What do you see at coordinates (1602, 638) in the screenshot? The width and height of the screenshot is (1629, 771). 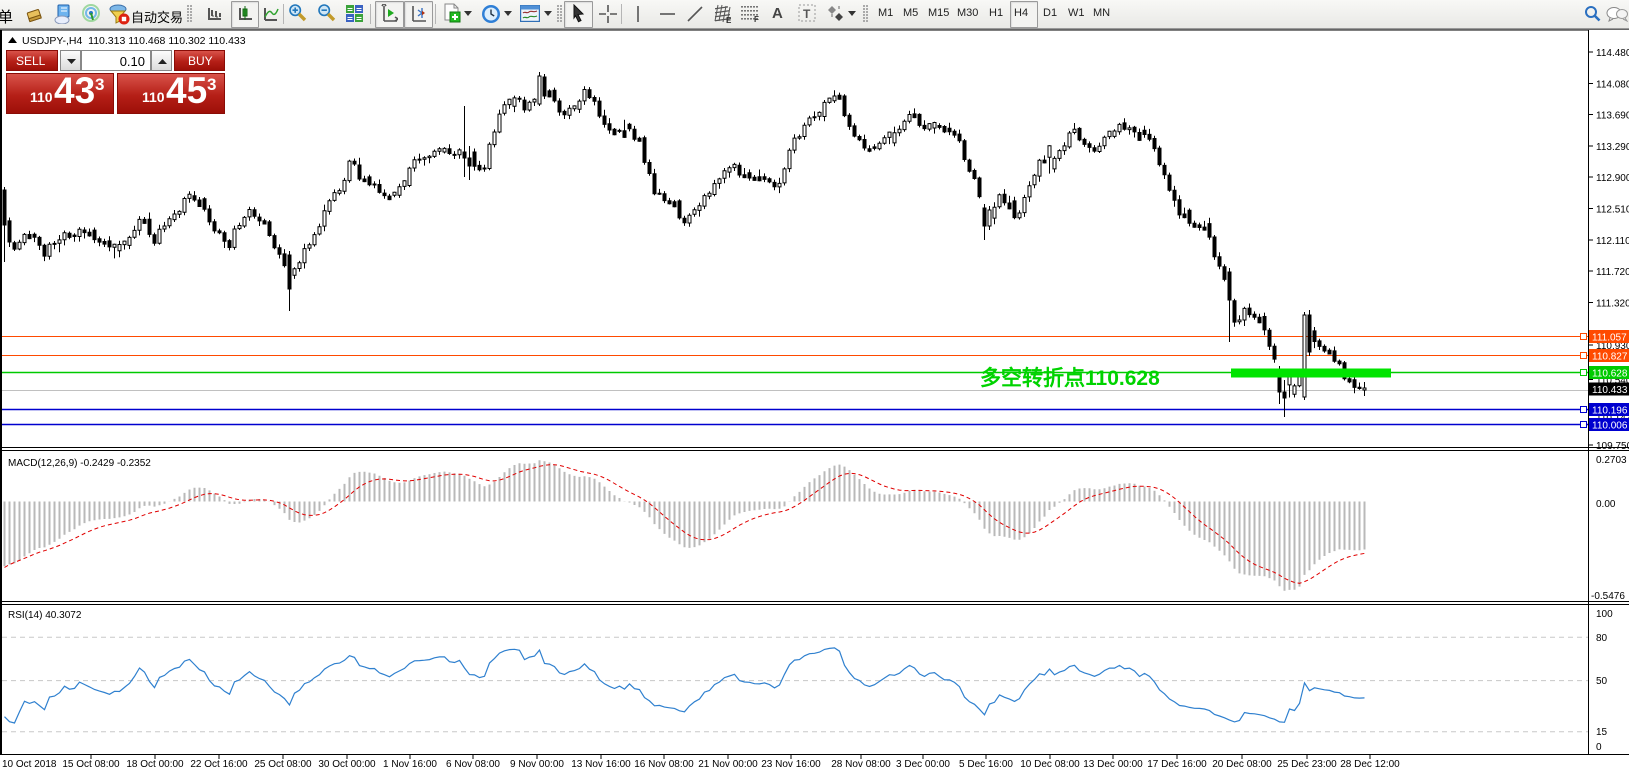 I see `svg-text: 80` at bounding box center [1602, 638].